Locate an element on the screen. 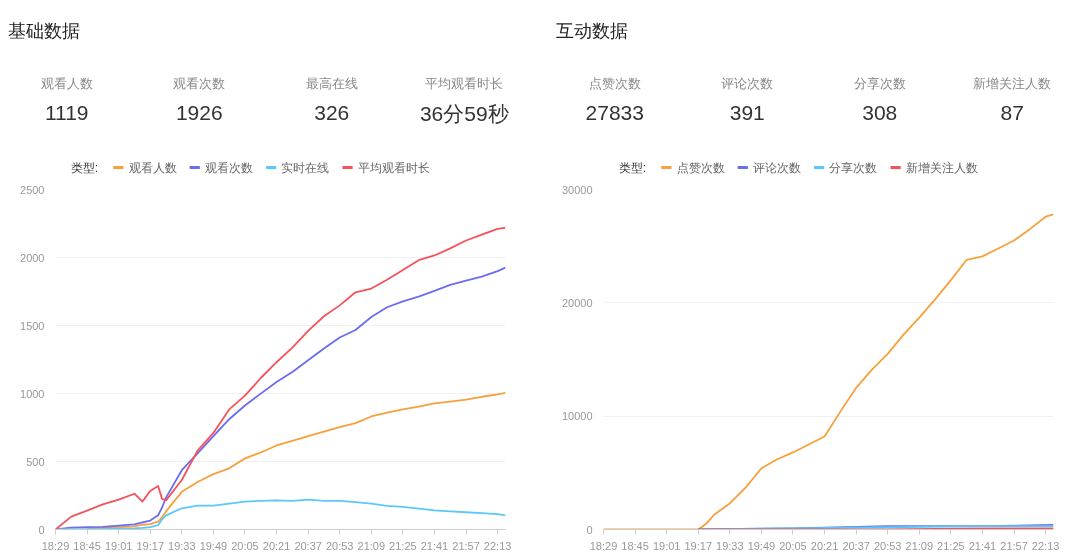 Image resolution: width=1080 pixels, height=559 pixels. text: 1119 is located at coordinates (66, 112).